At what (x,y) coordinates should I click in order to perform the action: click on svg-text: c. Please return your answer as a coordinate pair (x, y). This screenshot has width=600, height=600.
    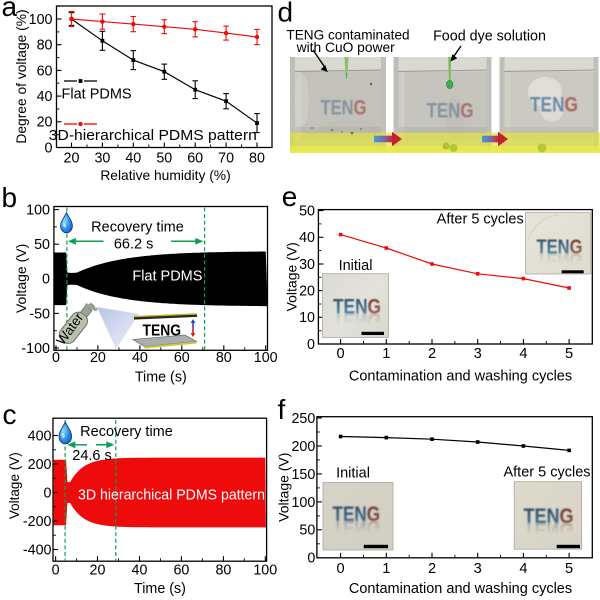
    Looking at the image, I should click on (10, 414).